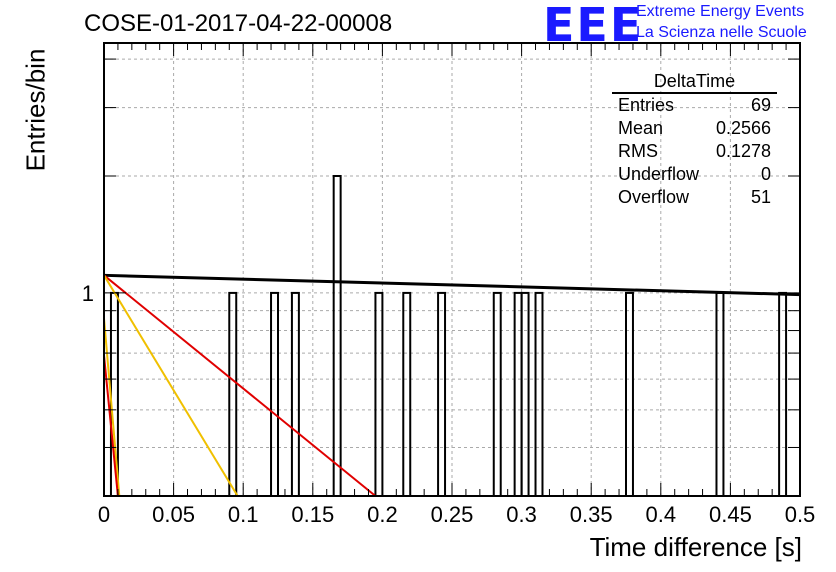 This screenshot has height=572, width=836. Describe the element at coordinates (238, 23) in the screenshot. I see `plot-title: COSE-01-2017-04-22-00008` at that location.